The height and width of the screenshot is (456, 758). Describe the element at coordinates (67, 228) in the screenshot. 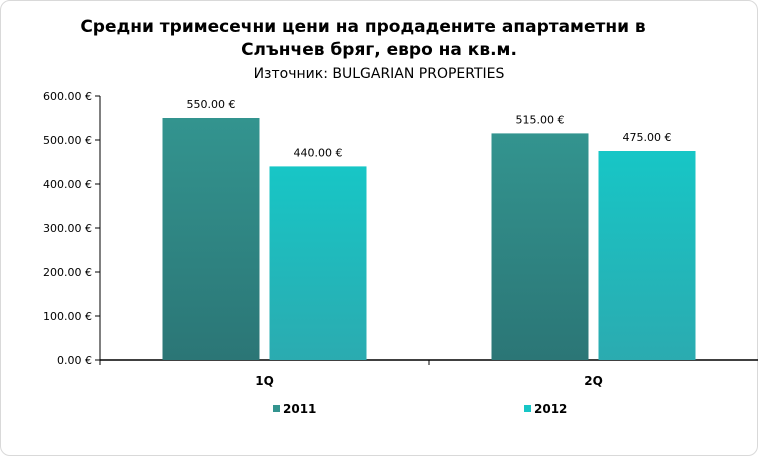

I see `y-tick-label: 300.00 €` at that location.